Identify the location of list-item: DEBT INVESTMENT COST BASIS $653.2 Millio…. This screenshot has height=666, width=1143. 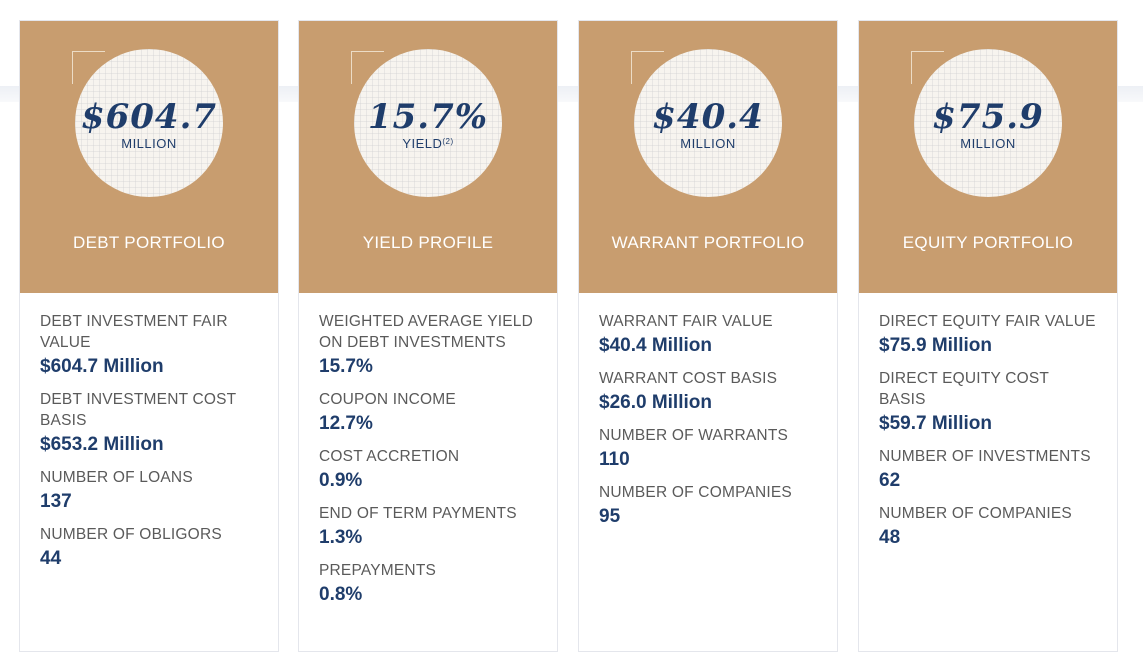
(149, 423).